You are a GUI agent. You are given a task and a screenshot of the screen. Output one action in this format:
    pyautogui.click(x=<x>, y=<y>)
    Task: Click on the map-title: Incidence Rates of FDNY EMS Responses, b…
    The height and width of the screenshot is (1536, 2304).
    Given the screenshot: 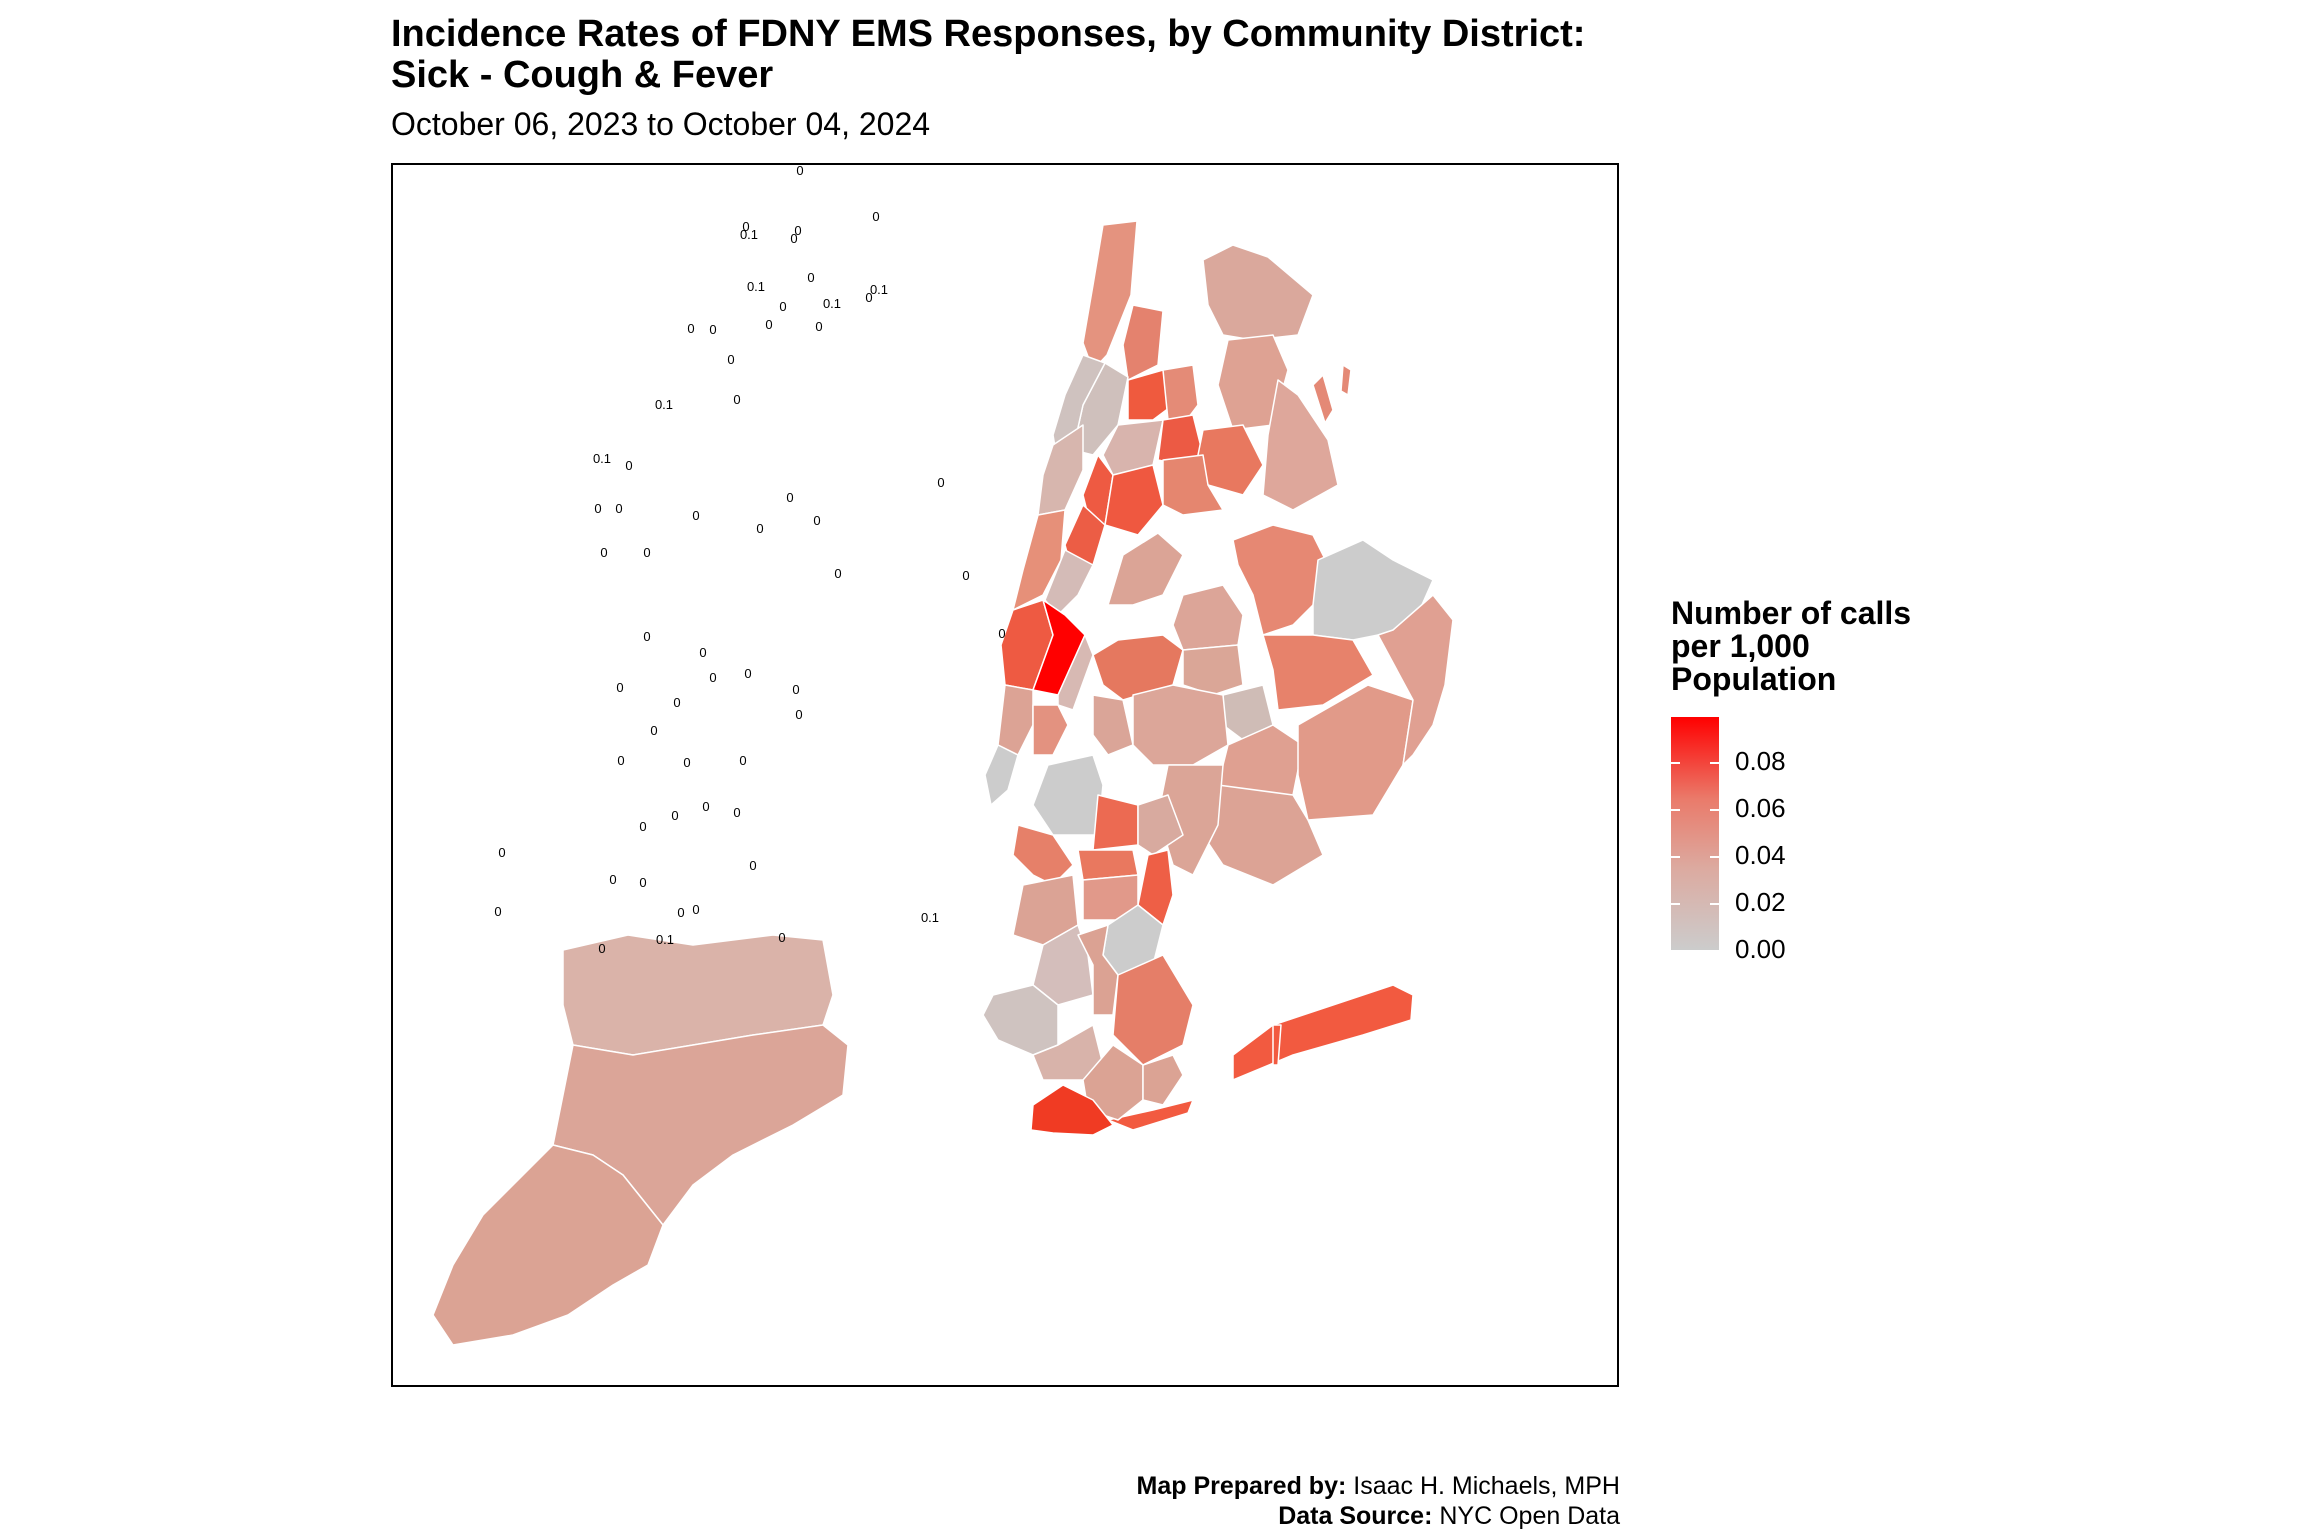 What is the action you would take?
    pyautogui.click(x=988, y=55)
    